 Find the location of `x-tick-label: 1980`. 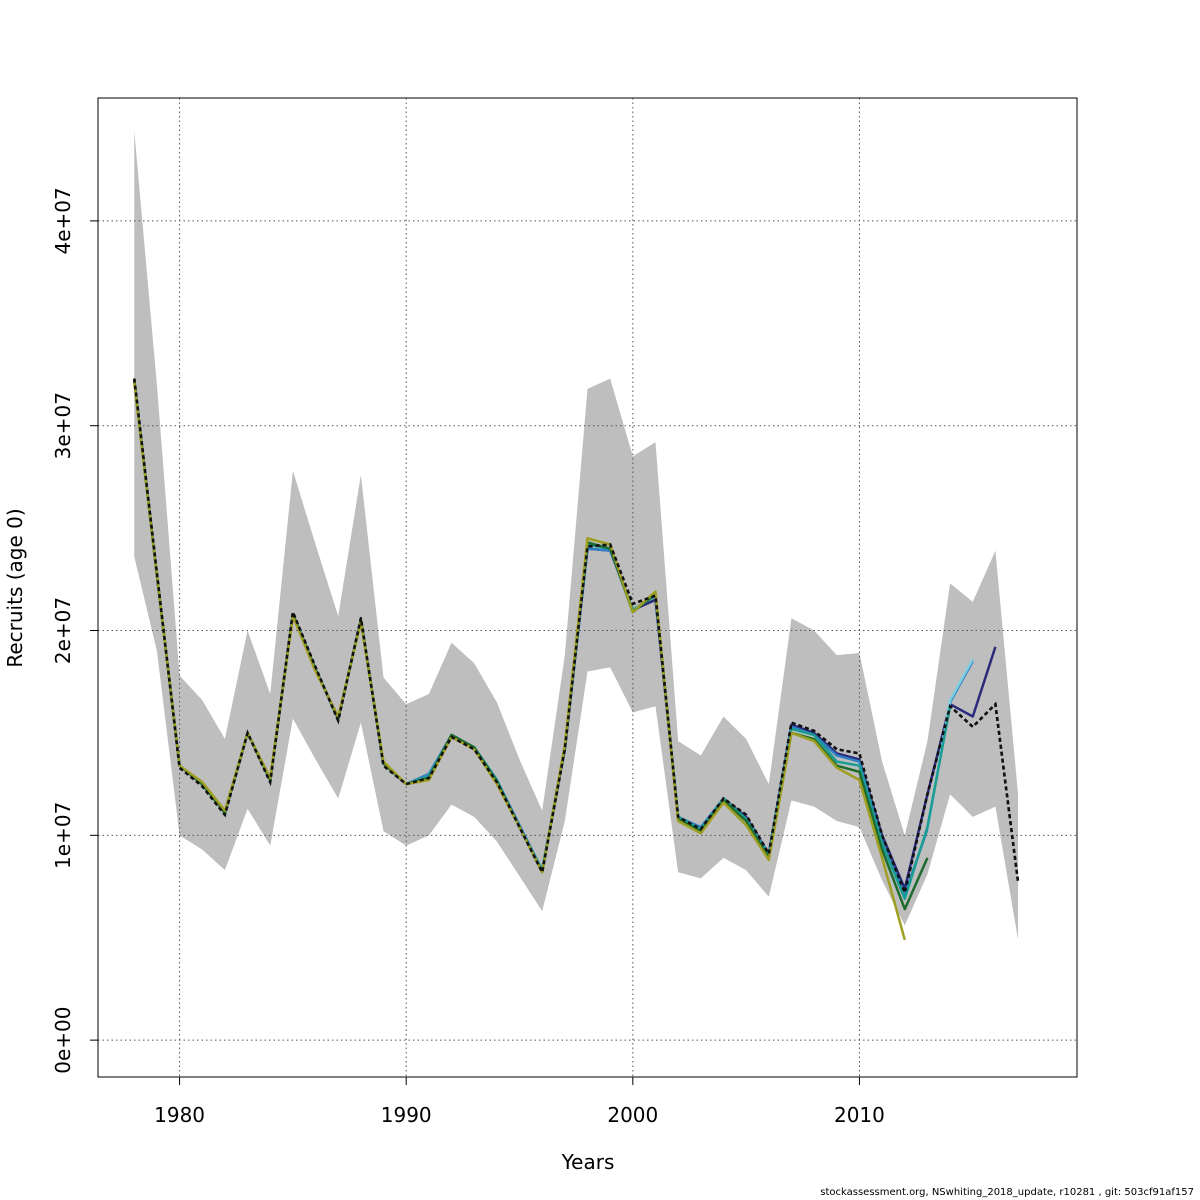

x-tick-label: 1980 is located at coordinates (179, 1115).